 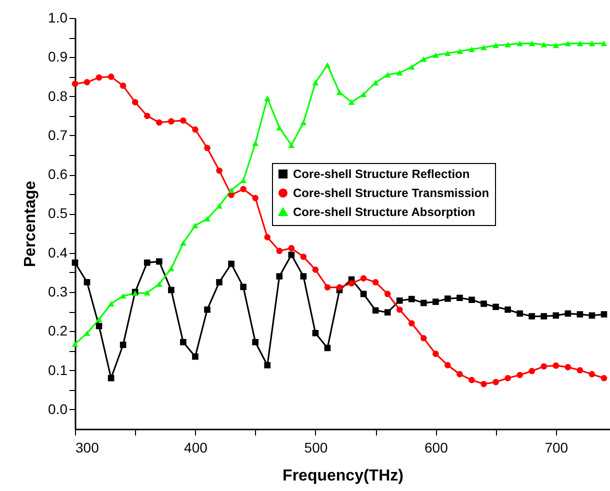 I want to click on y-tick-label: 0.6, so click(x=58, y=174).